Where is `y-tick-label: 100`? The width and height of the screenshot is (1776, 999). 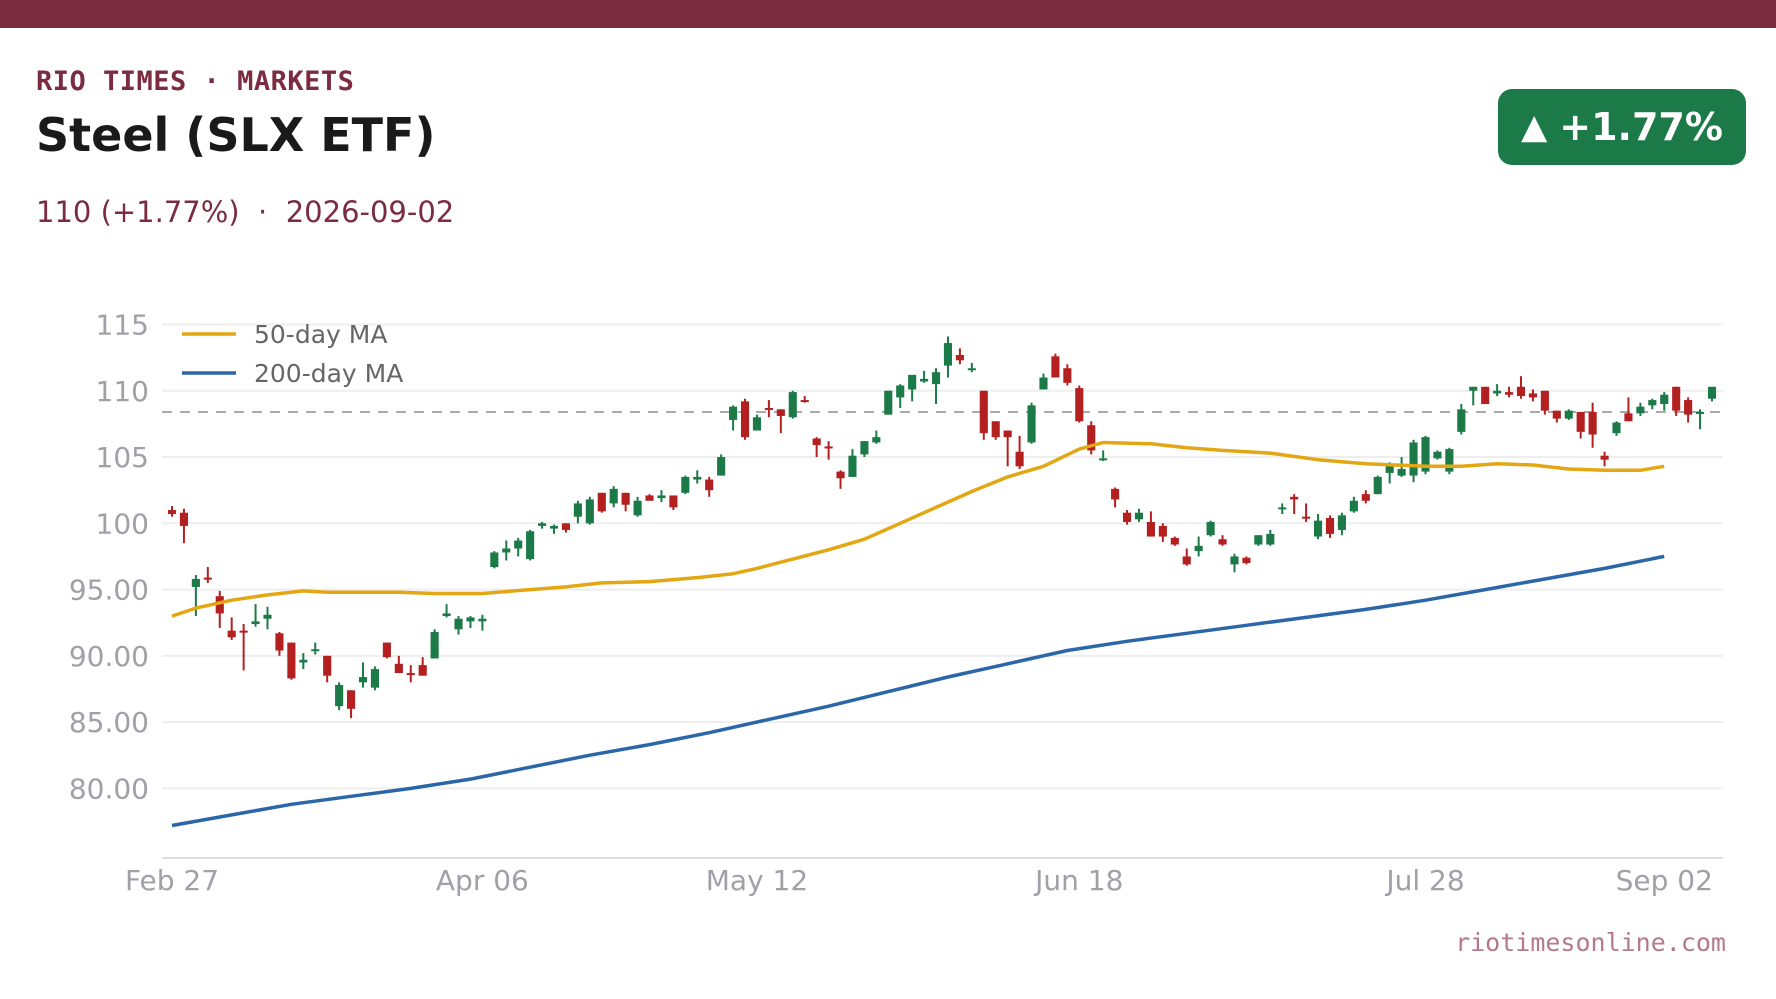
y-tick-label: 100 is located at coordinates (122, 523).